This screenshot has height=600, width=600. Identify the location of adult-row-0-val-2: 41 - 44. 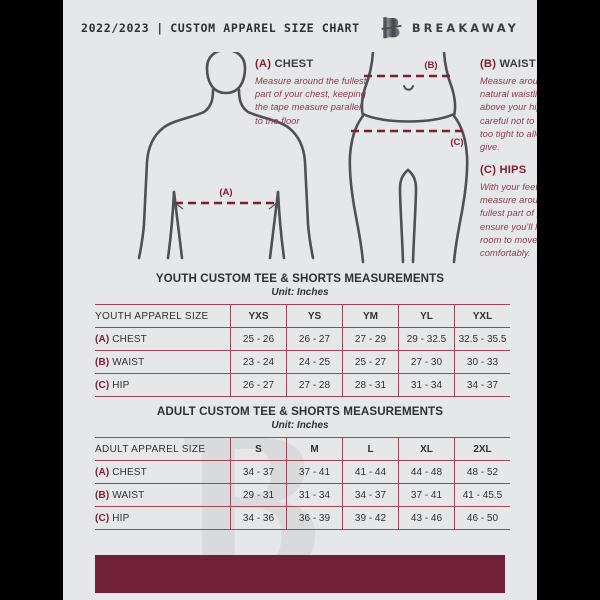
(370, 472).